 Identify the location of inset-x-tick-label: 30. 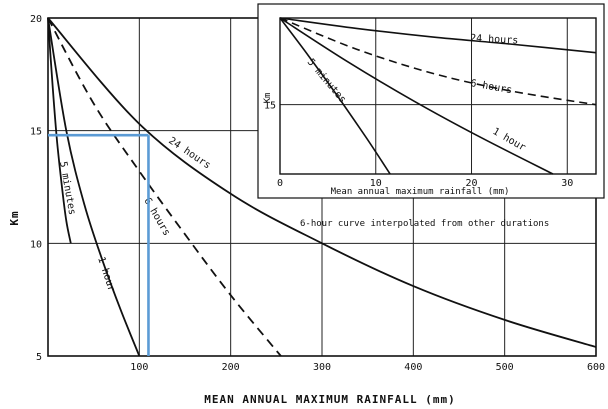
(567, 183).